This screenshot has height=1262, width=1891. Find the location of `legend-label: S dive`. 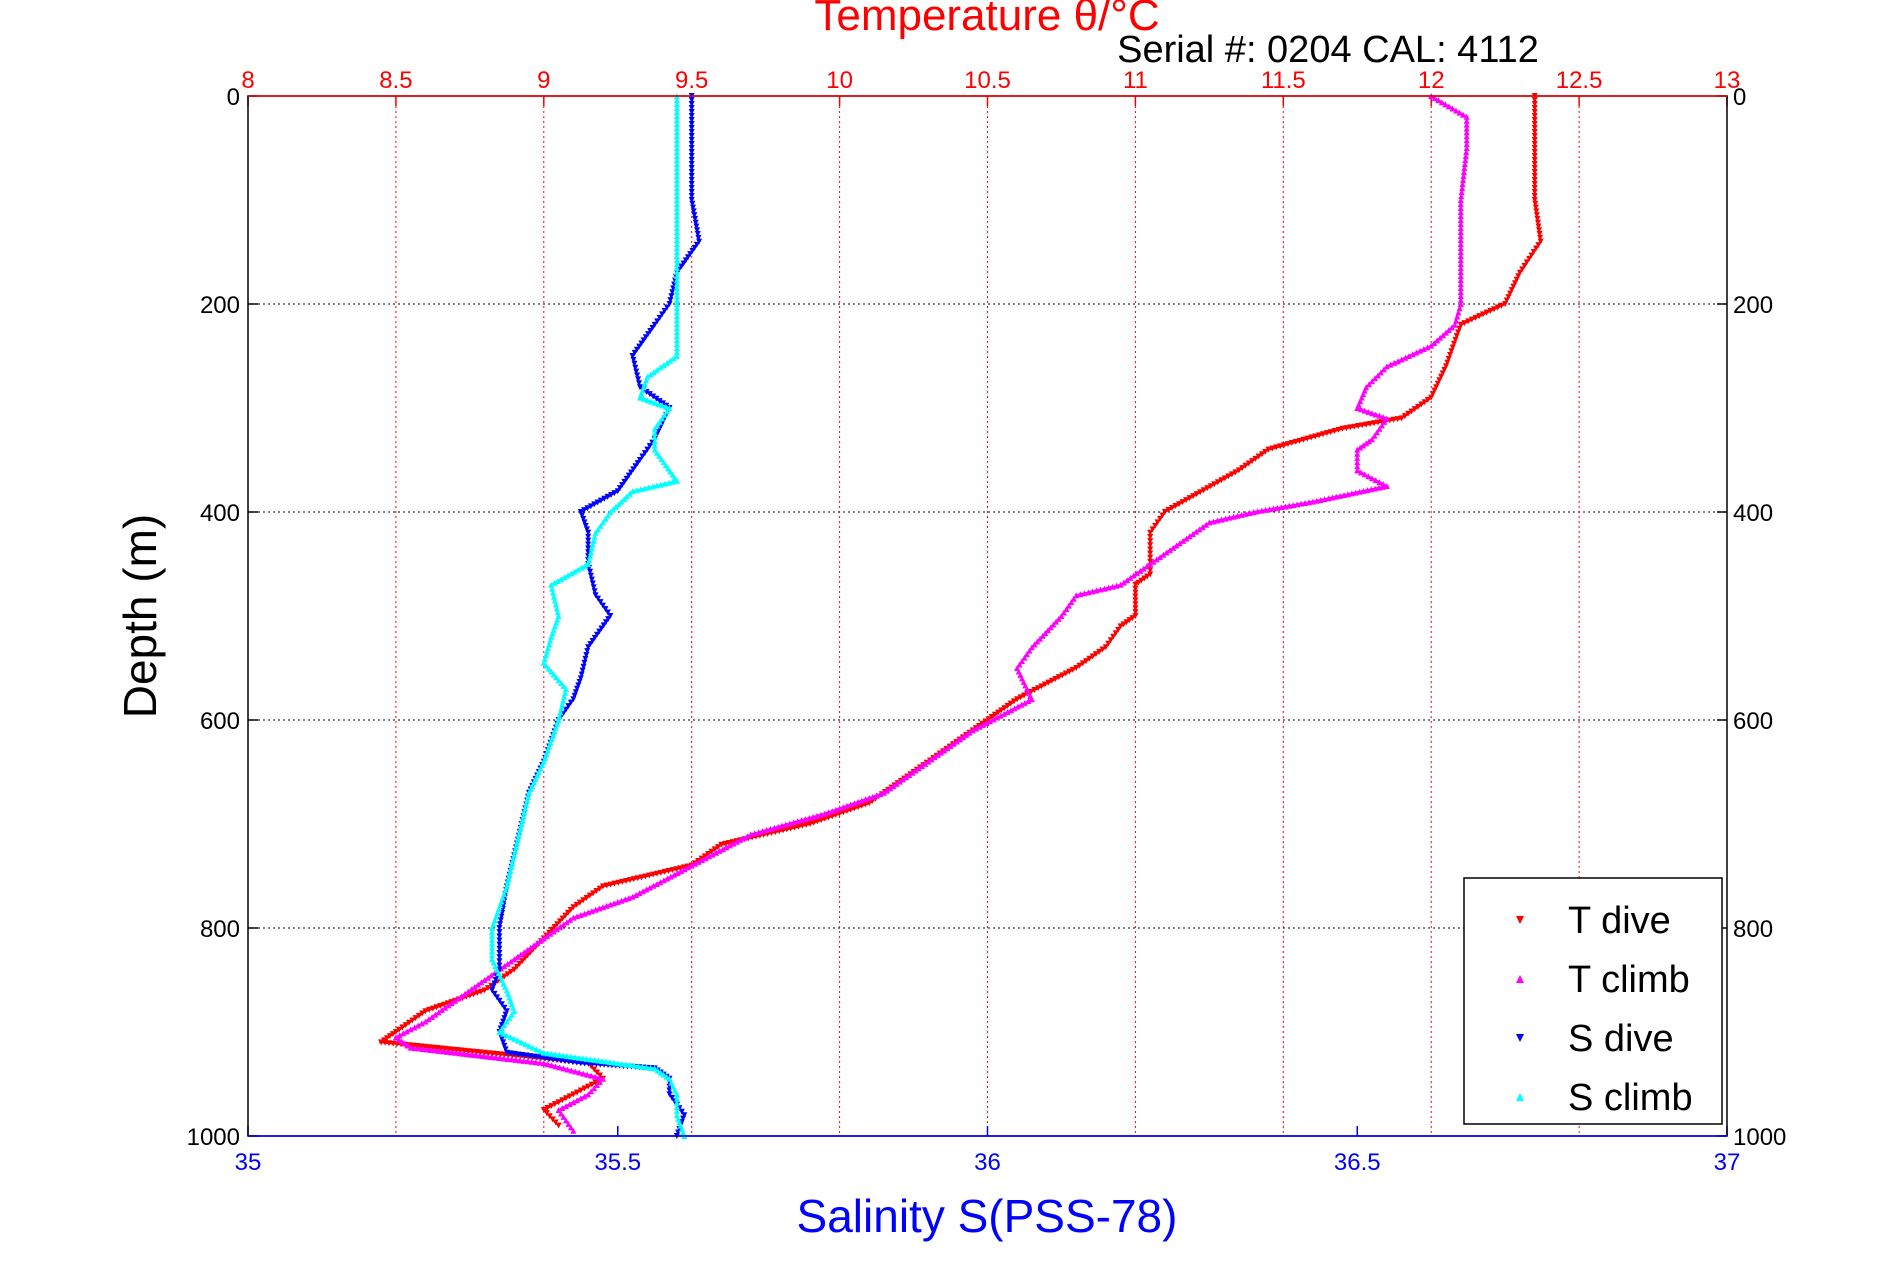

legend-label: S dive is located at coordinates (1621, 1039).